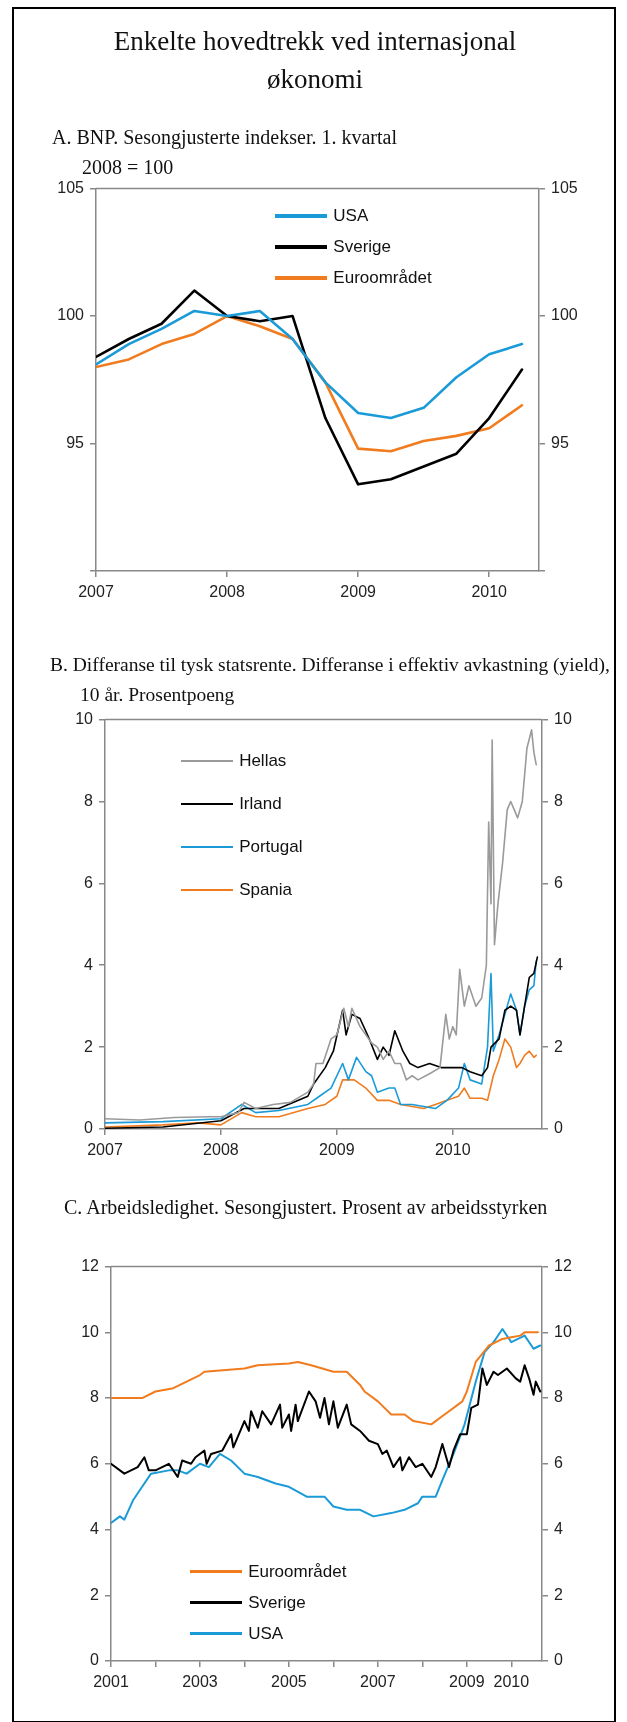  I want to click on y2-tick-label: 105, so click(564, 188).